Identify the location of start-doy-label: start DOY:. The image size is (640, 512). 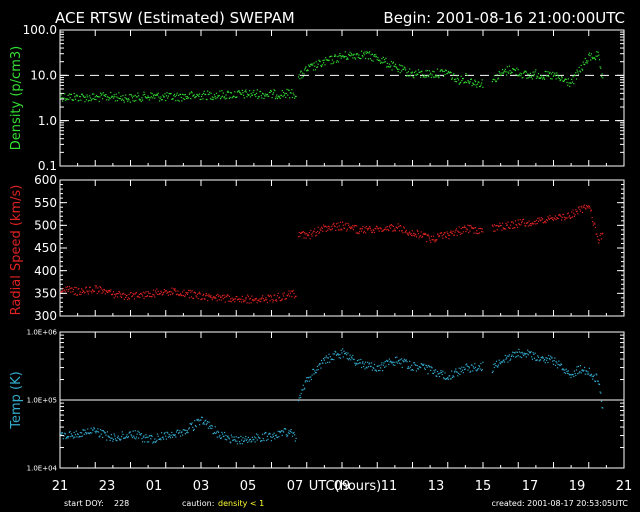
(84, 503).